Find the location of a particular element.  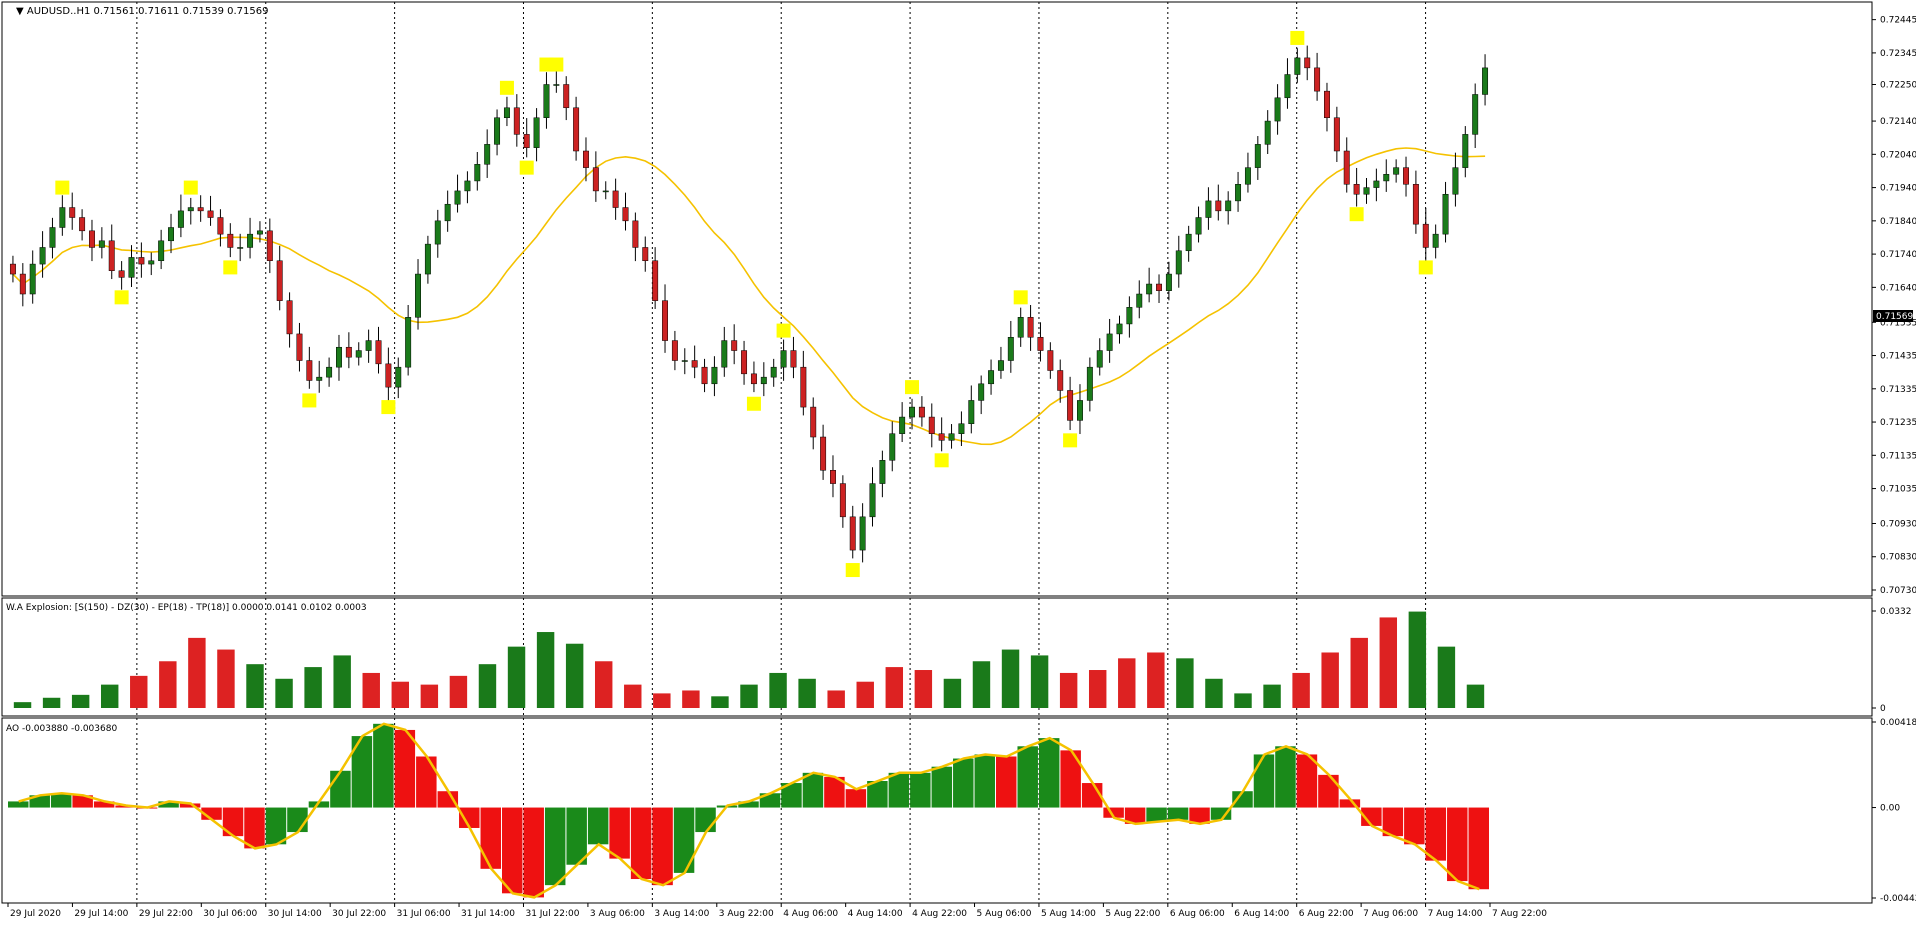

explosion-bars is located at coordinates (749, 659).